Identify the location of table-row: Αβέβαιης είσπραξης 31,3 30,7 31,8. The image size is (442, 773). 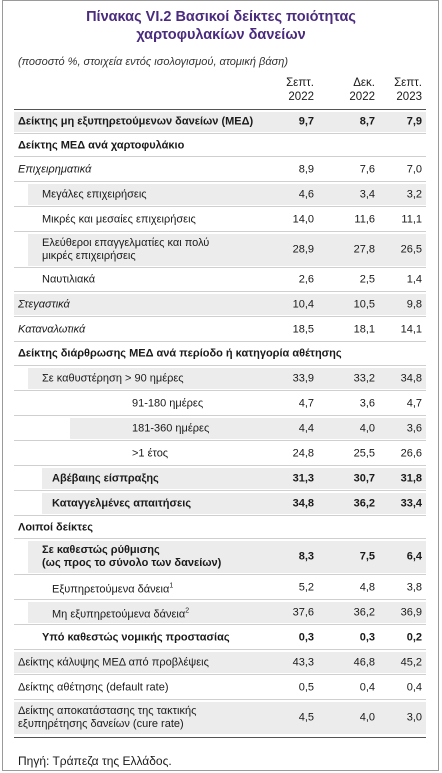
(220, 478).